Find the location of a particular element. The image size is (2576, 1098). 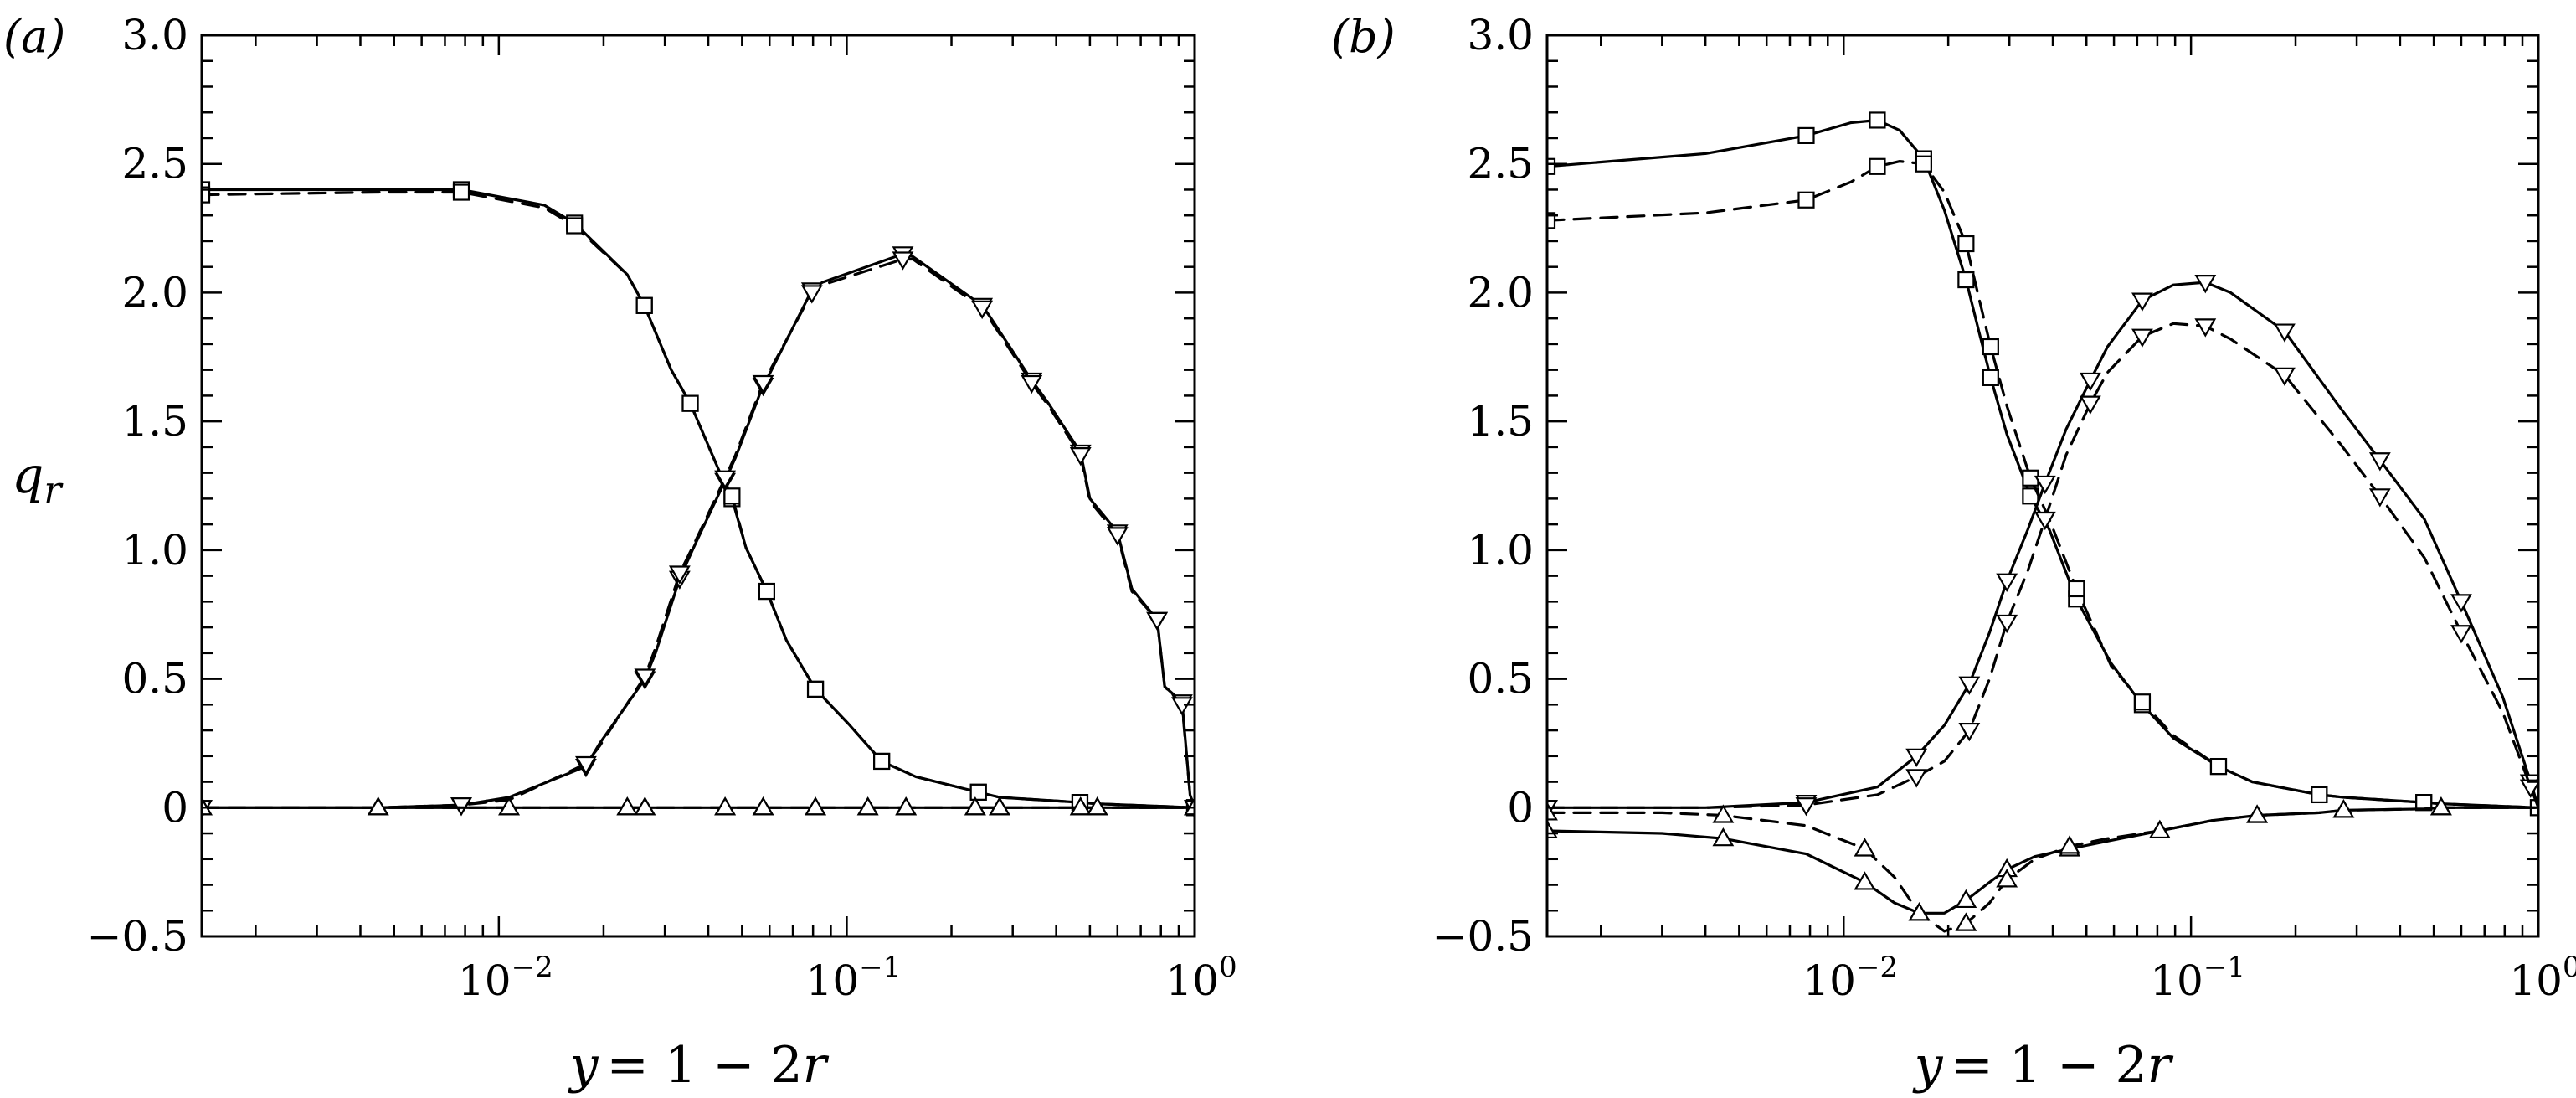

ytick-label: 0 is located at coordinates (1521, 807).